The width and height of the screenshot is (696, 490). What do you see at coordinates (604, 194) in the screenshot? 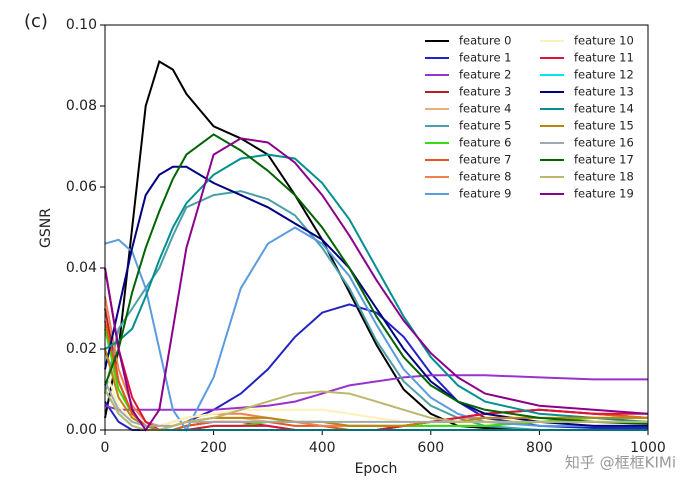
I see `legend-label: feature 19` at bounding box center [604, 194].